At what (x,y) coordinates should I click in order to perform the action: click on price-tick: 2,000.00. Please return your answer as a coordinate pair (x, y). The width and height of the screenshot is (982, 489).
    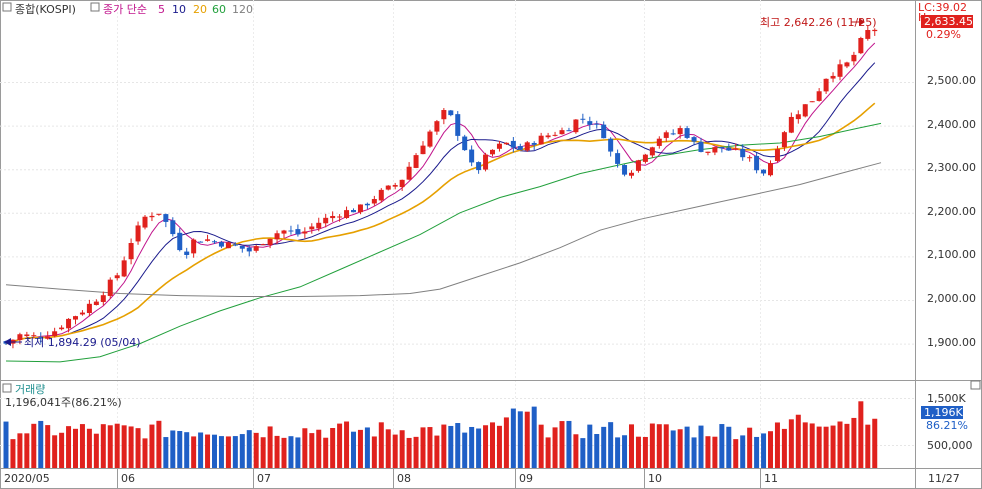
    Looking at the image, I should click on (951, 298).